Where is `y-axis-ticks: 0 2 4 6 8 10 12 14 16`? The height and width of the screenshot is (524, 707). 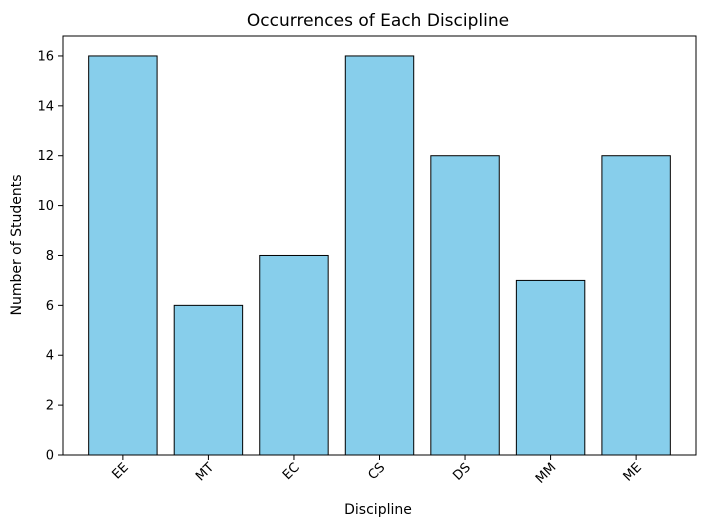 y-axis-ticks: 0 2 4 6 8 10 12 14 16 is located at coordinates (50, 256).